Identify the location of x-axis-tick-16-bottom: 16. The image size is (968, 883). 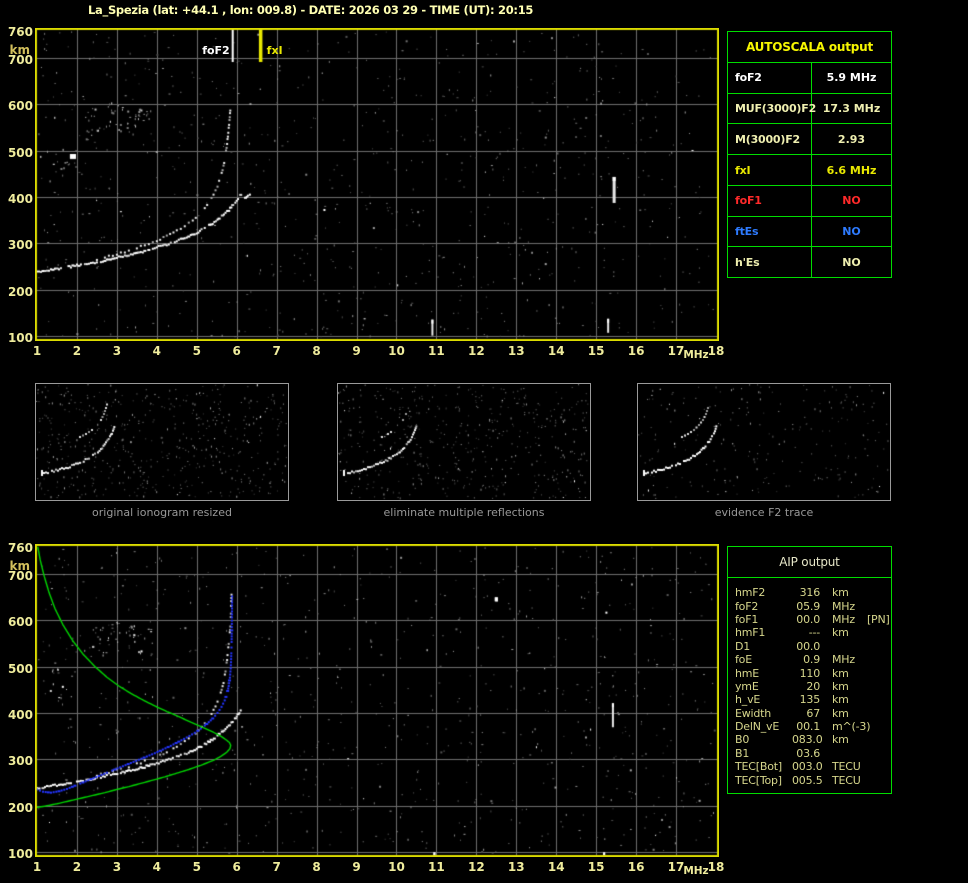
(636, 867).